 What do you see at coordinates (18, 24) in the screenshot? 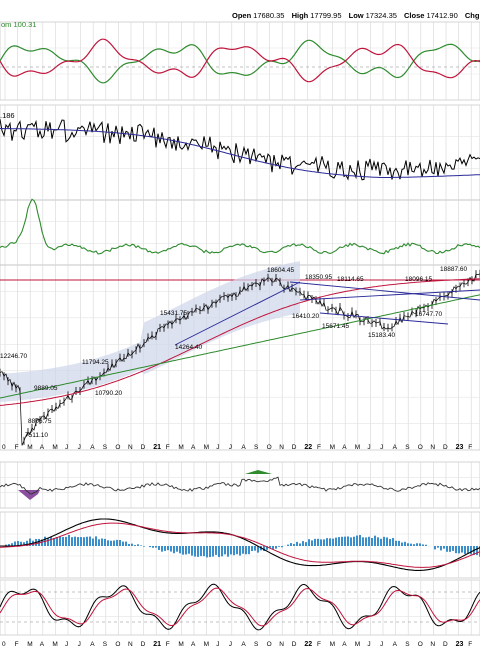
I see `adx-panel-label: om 100.31` at bounding box center [18, 24].